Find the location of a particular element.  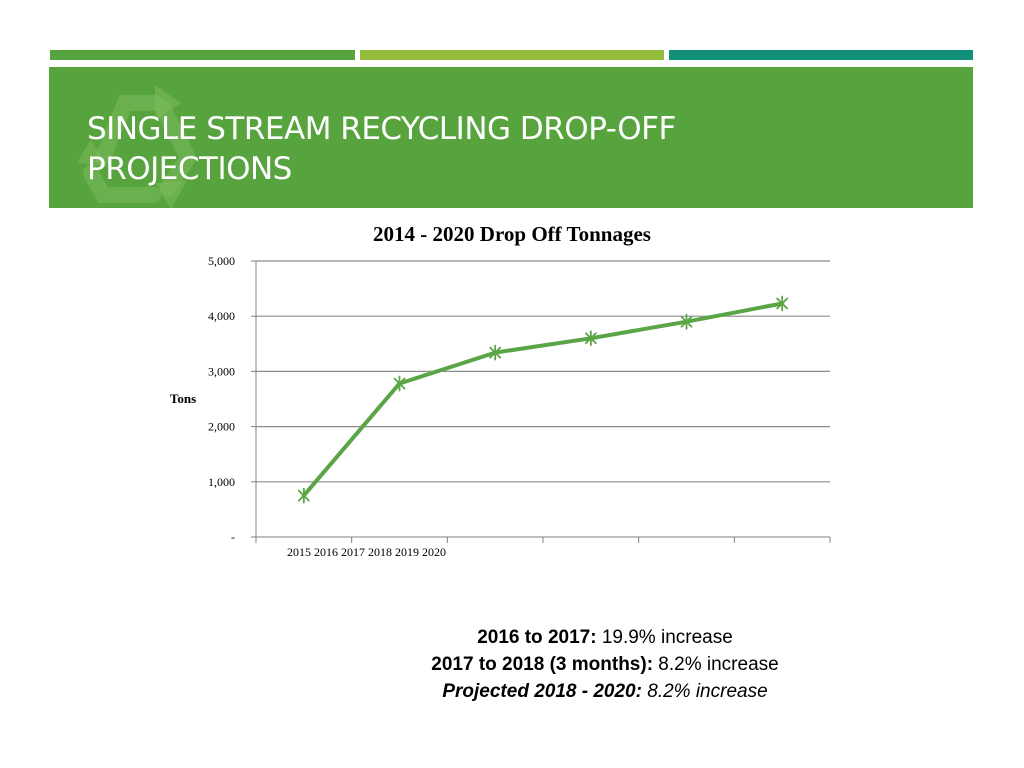

y-axis-label: Tons is located at coordinates (183, 398).